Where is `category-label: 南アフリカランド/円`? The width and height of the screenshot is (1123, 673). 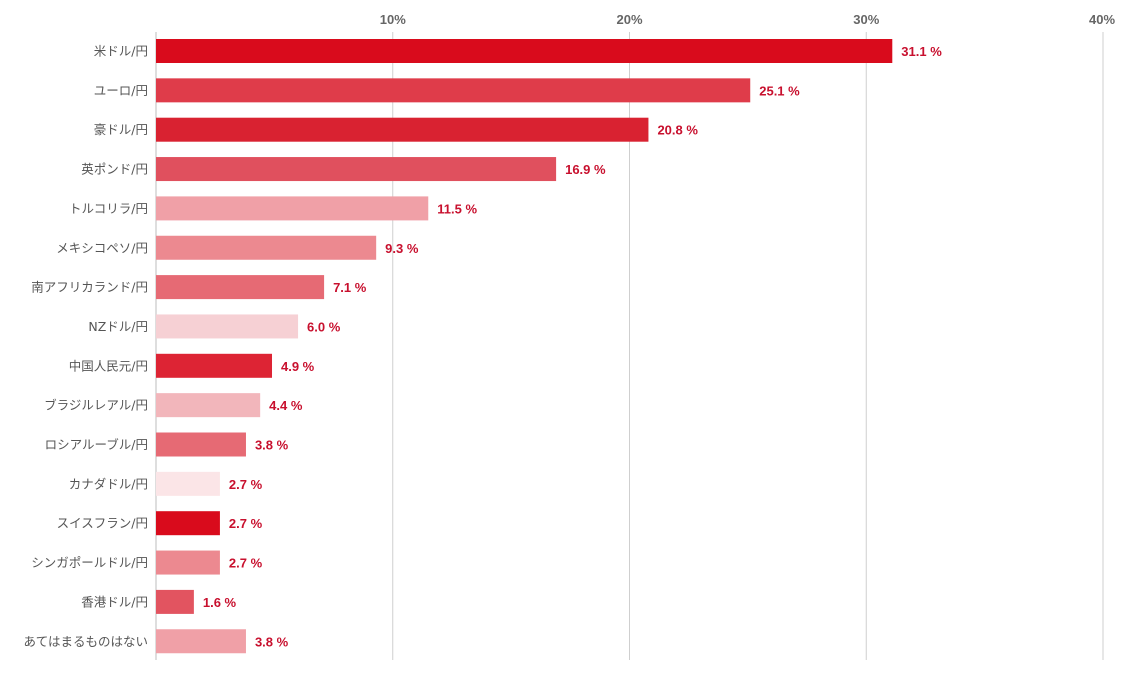
category-label: 南アフリカランド/円 is located at coordinates (89, 287).